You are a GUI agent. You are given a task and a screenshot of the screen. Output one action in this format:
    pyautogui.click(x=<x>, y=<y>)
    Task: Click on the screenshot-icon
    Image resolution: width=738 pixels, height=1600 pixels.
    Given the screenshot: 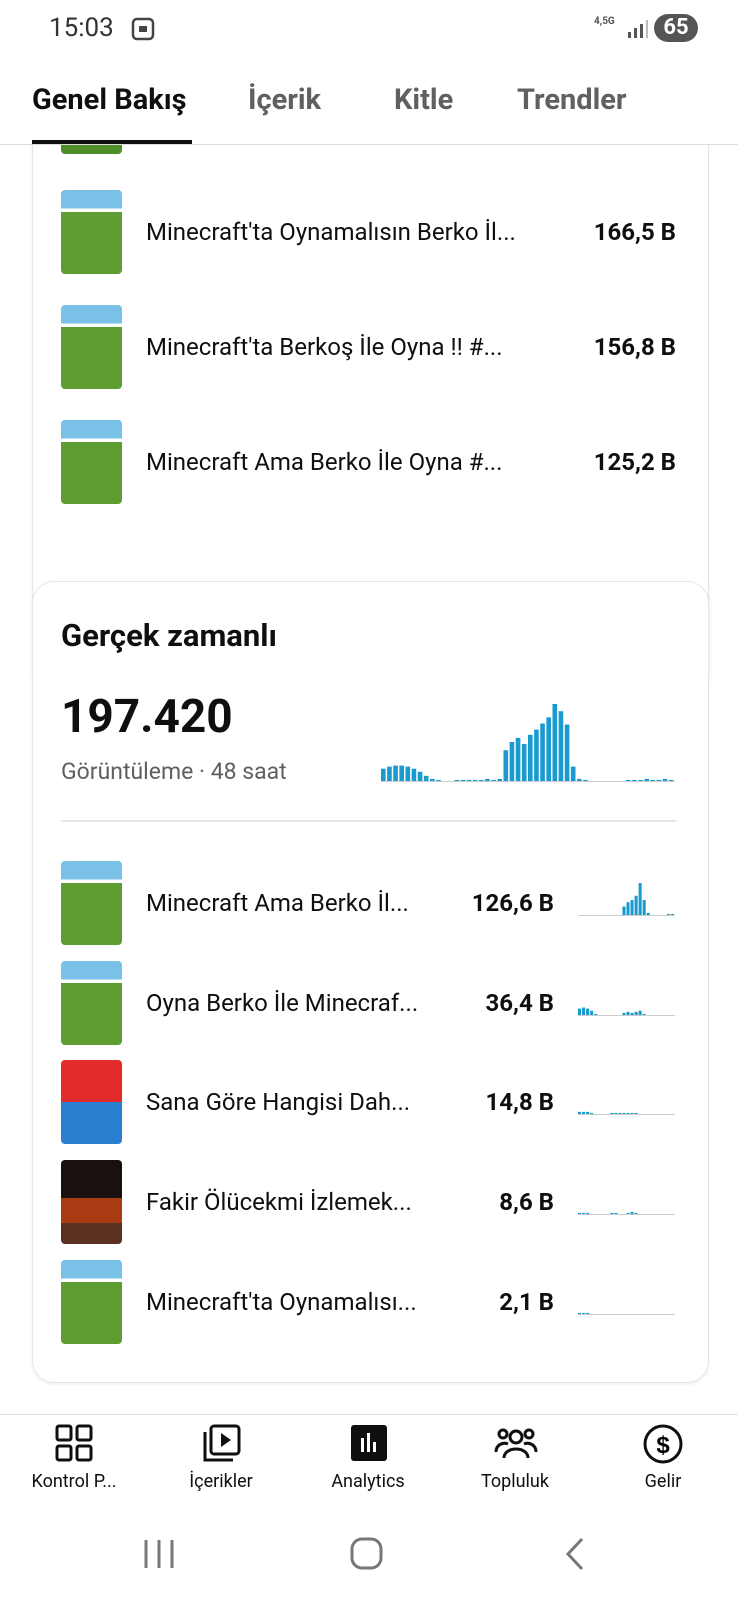 What is the action you would take?
    pyautogui.click(x=143, y=29)
    